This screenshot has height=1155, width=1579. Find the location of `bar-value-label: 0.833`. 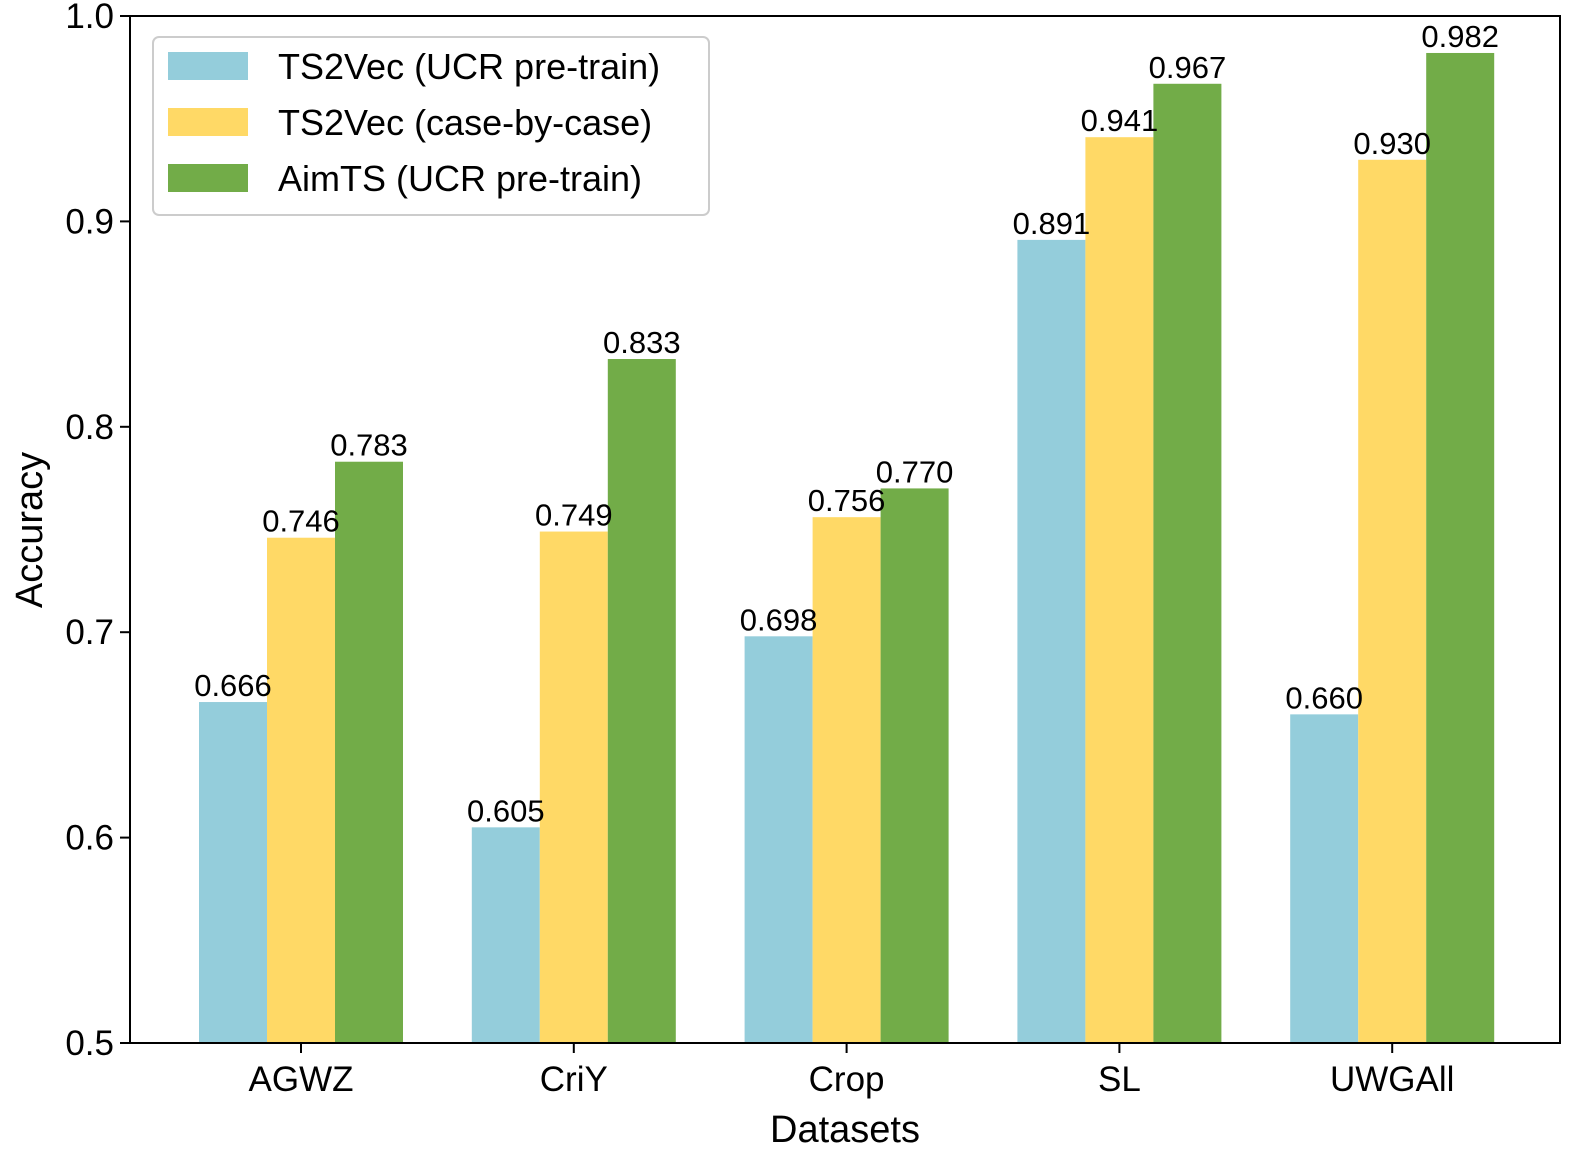

bar-value-label: 0.833 is located at coordinates (642, 342).